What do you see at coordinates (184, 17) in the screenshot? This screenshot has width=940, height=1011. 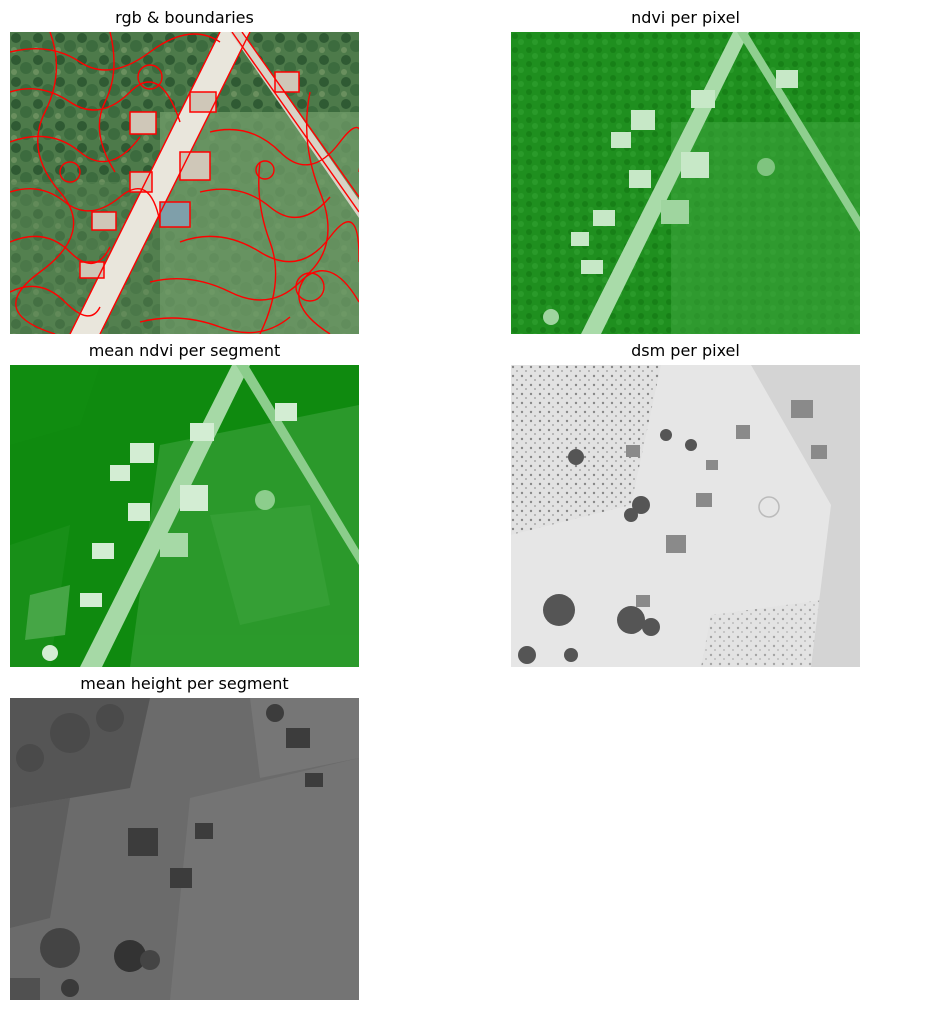 I see `panel-title: rgb & boundaries` at bounding box center [184, 17].